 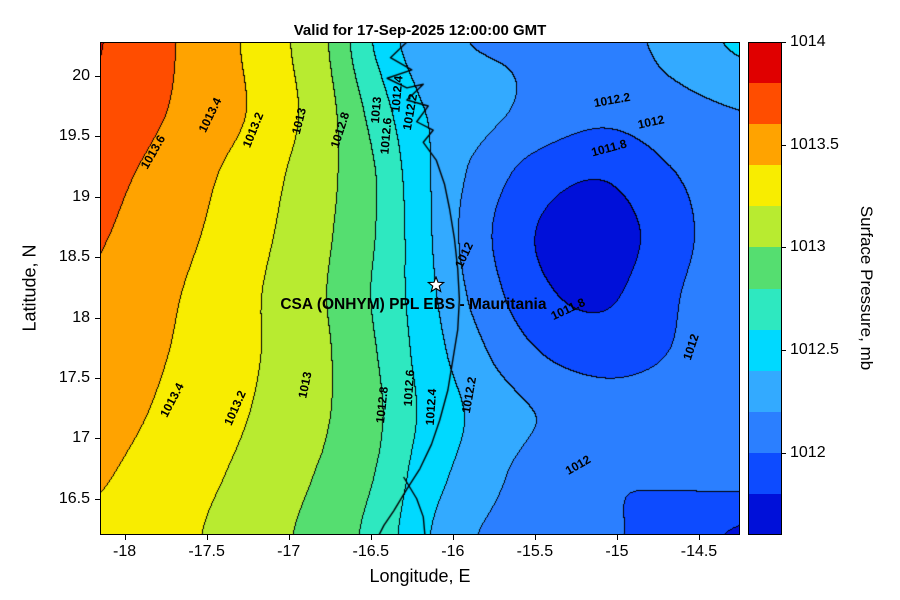 I want to click on colorbar-tick-label: 1012, so click(x=808, y=452).